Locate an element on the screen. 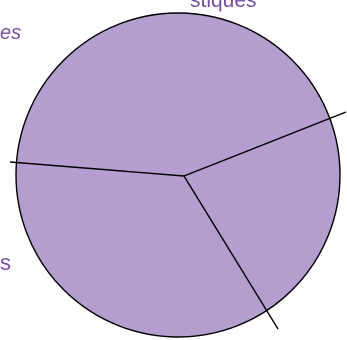 The width and height of the screenshot is (347, 340). subtitle-fragment: es is located at coordinates (10, 33).